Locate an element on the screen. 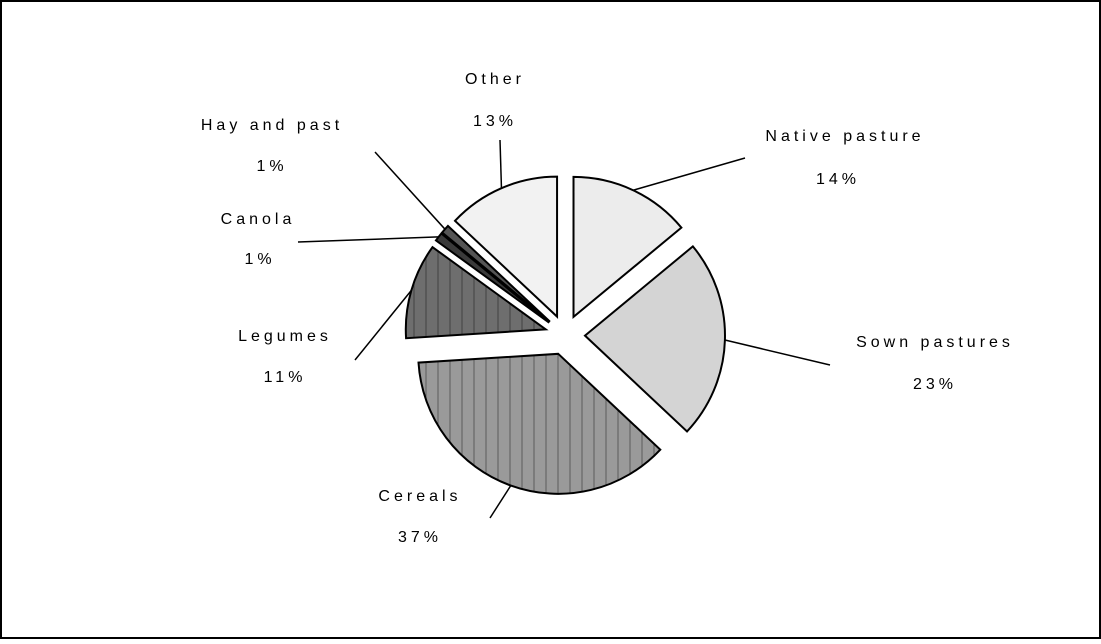 This screenshot has height=644, width=1101. slice-label: Sown pastures is located at coordinates (935, 342).